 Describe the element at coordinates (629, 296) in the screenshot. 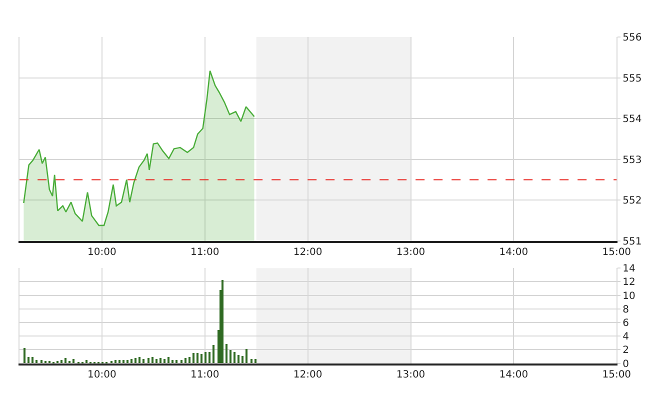

I see `y-tick-label: 10` at that location.